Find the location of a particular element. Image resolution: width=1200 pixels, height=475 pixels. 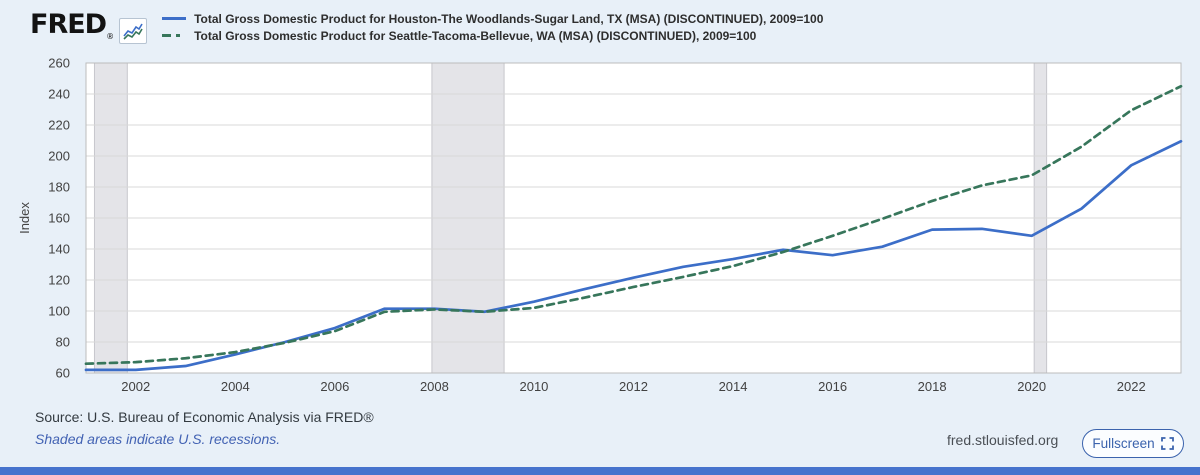

recession-note-link: Shaded areas indicate U.S. recessions. is located at coordinates (158, 439).